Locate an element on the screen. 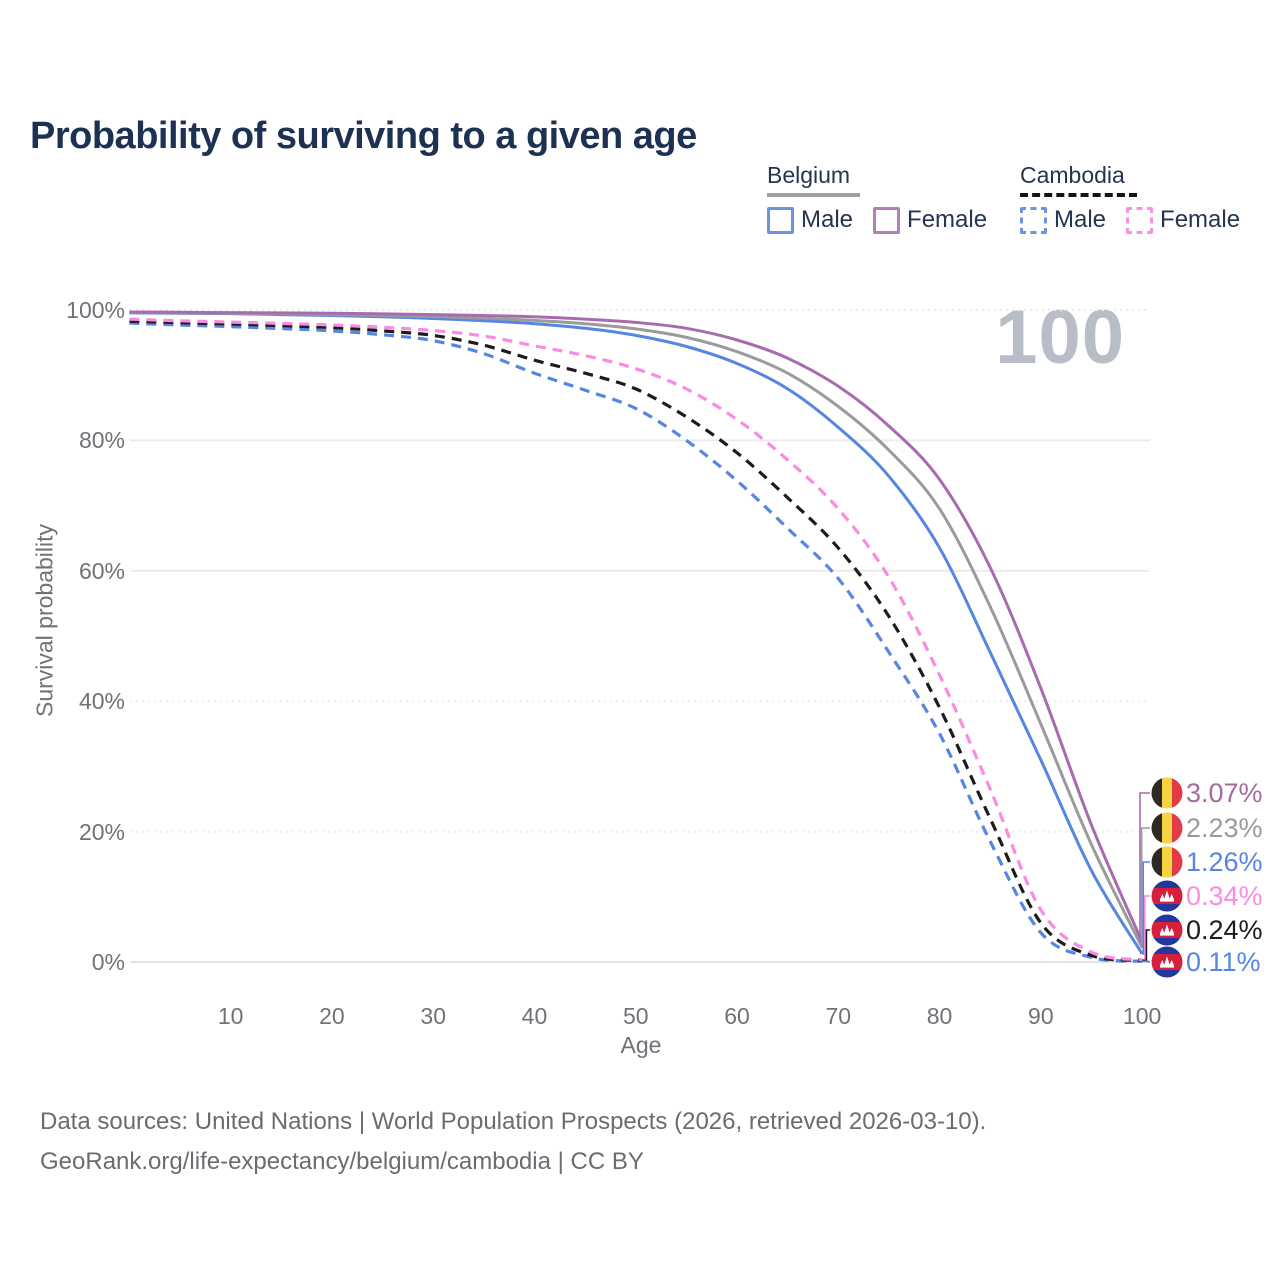  y-tick-label: 60% is located at coordinates (101, 570).